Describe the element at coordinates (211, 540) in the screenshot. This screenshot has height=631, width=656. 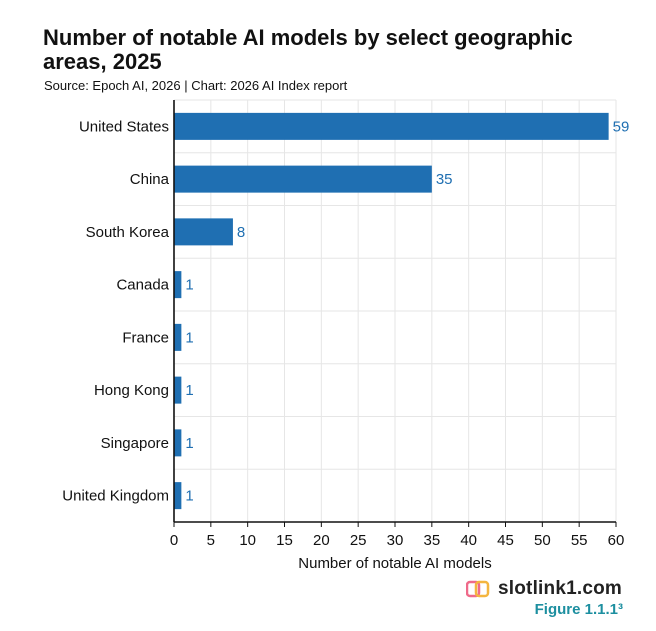
I see `x-tick-label: 5` at that location.